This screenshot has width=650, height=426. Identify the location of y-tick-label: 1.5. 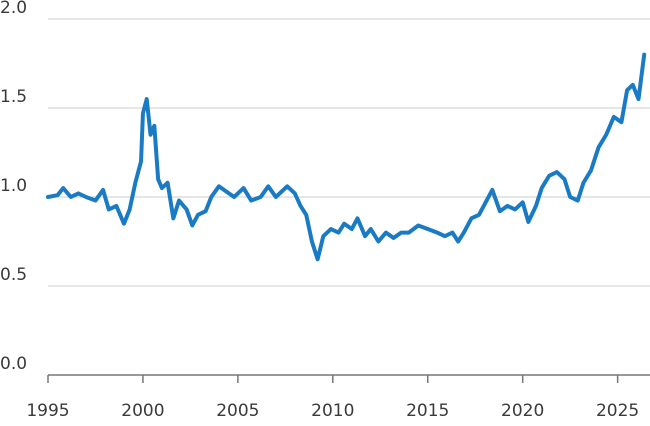
(13, 97).